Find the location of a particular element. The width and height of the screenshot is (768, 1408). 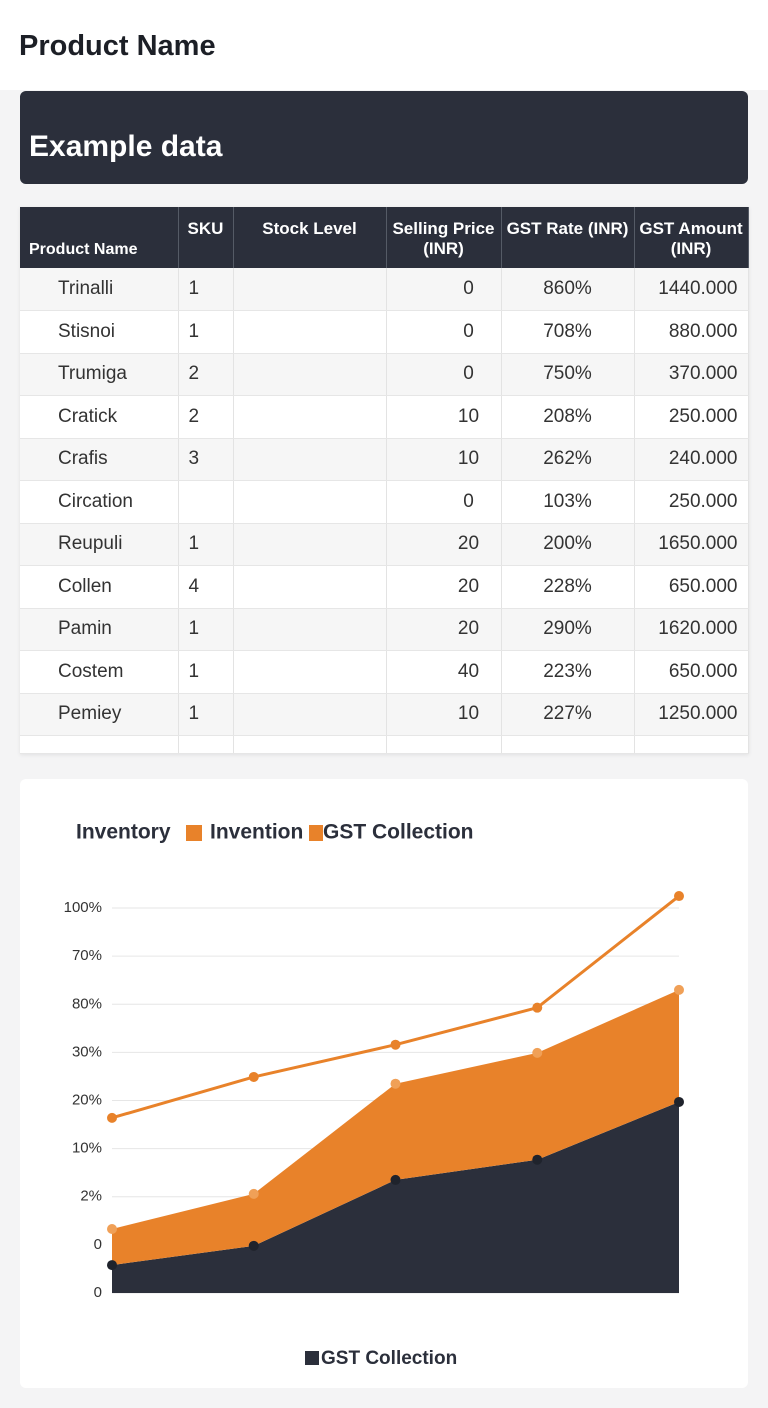

y-tick-label: 70% is located at coordinates (87, 955).